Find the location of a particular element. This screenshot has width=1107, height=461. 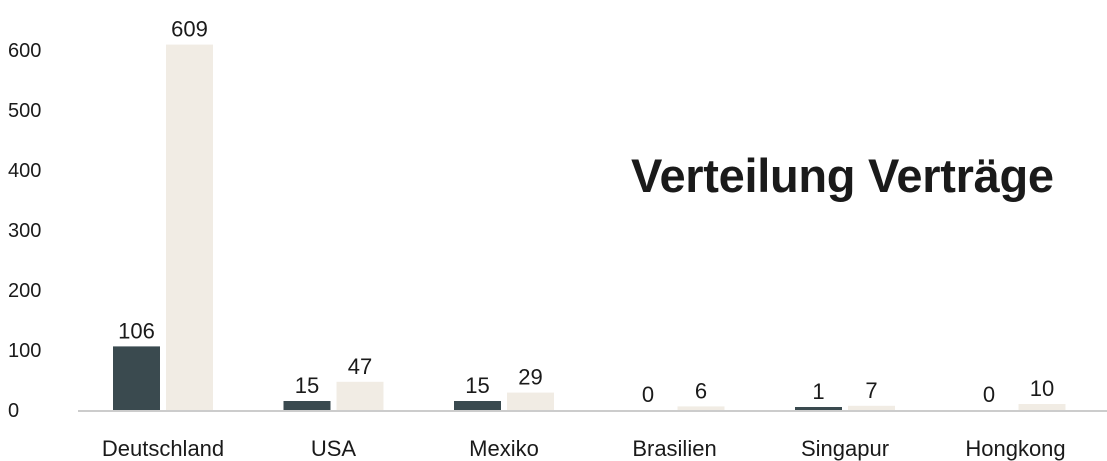

data-label-singapur-series-2: 7 is located at coordinates (871, 390).